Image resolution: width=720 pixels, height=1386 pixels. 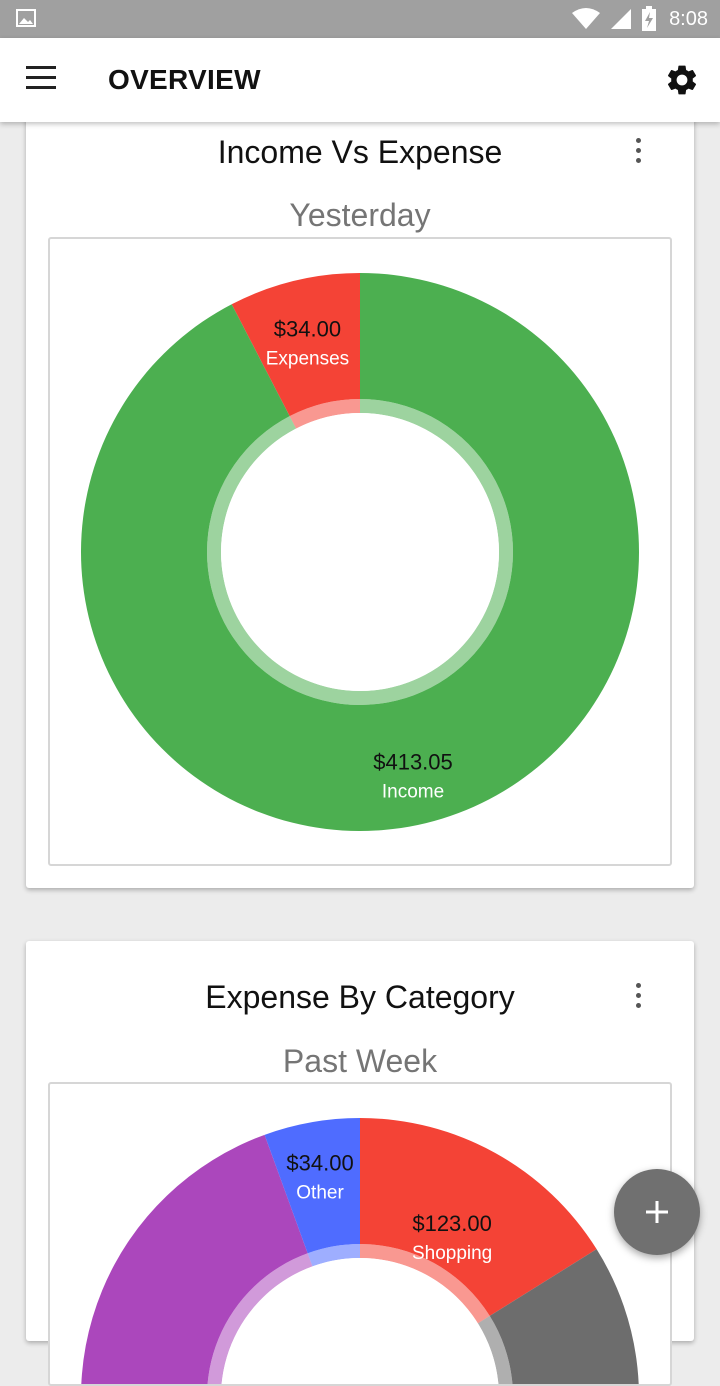 I want to click on status-bar: 8:08, so click(x=360, y=19).